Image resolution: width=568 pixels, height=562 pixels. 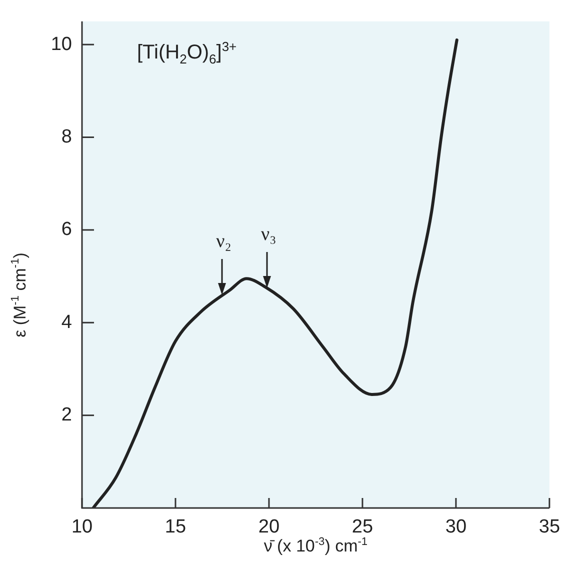 What do you see at coordinates (269, 527) in the screenshot?
I see `x-tick-label: 20` at bounding box center [269, 527].